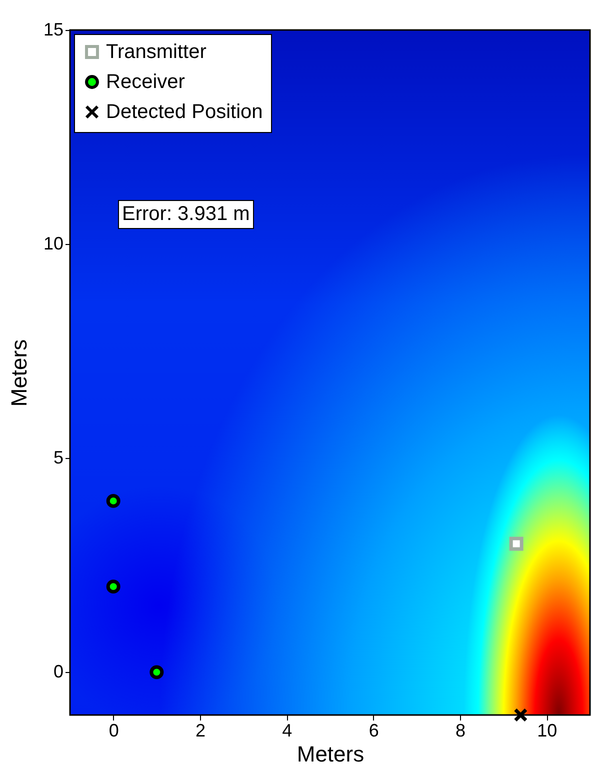  Describe the element at coordinates (113, 730) in the screenshot. I see `x-tick-label: 0` at that location.